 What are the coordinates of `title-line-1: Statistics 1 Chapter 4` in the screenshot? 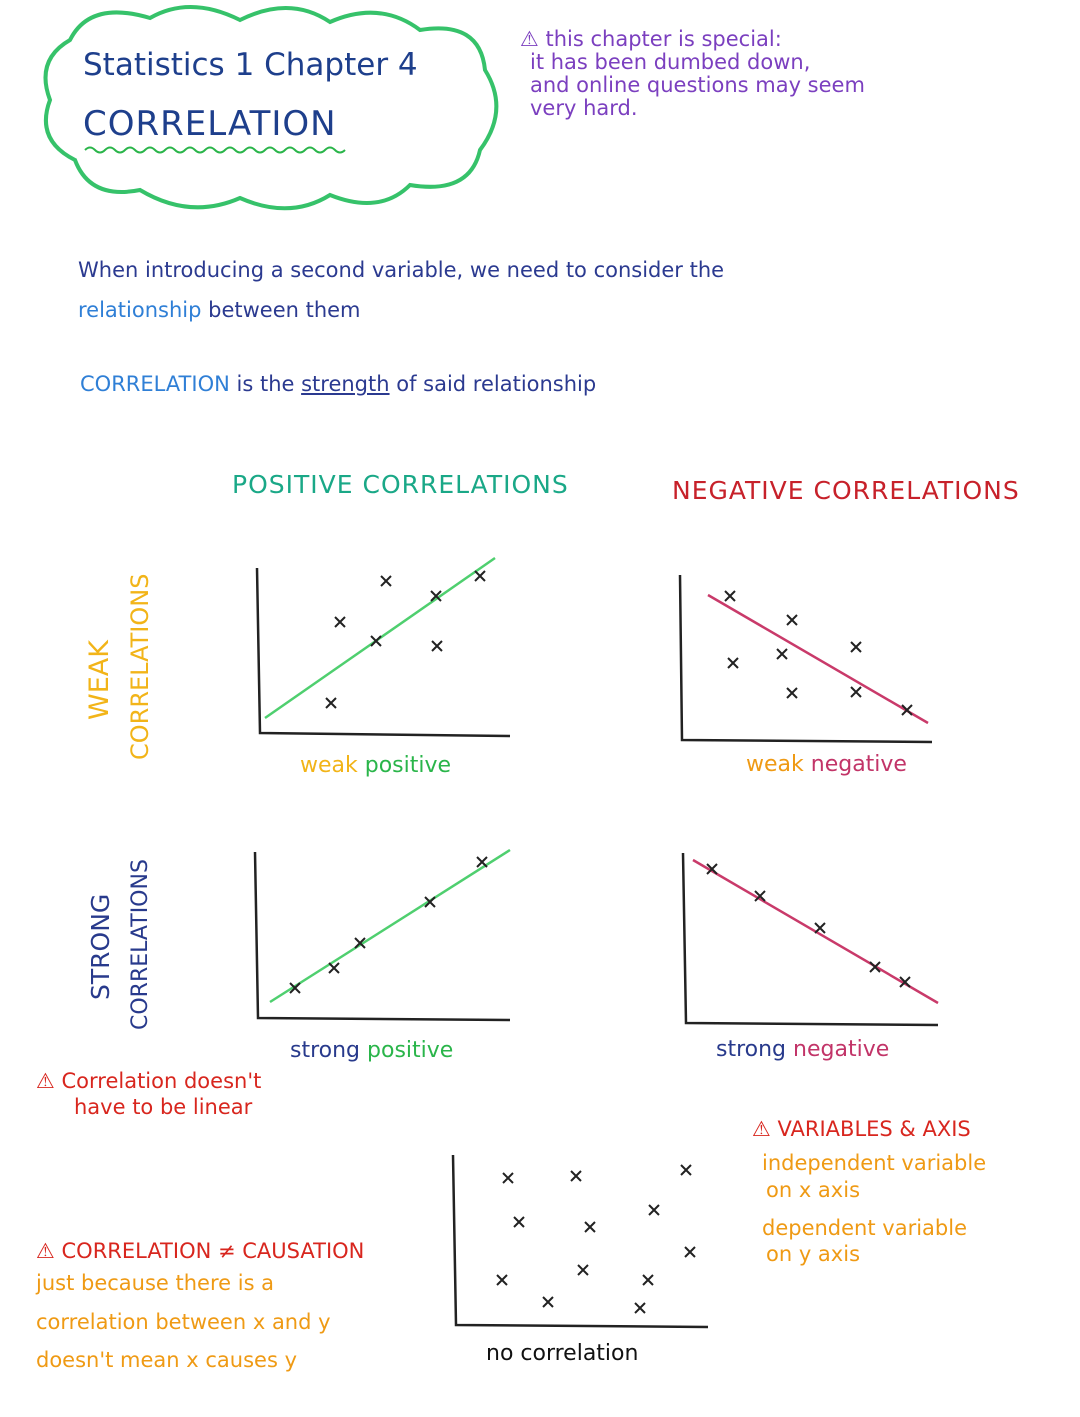 It's located at (250, 65).